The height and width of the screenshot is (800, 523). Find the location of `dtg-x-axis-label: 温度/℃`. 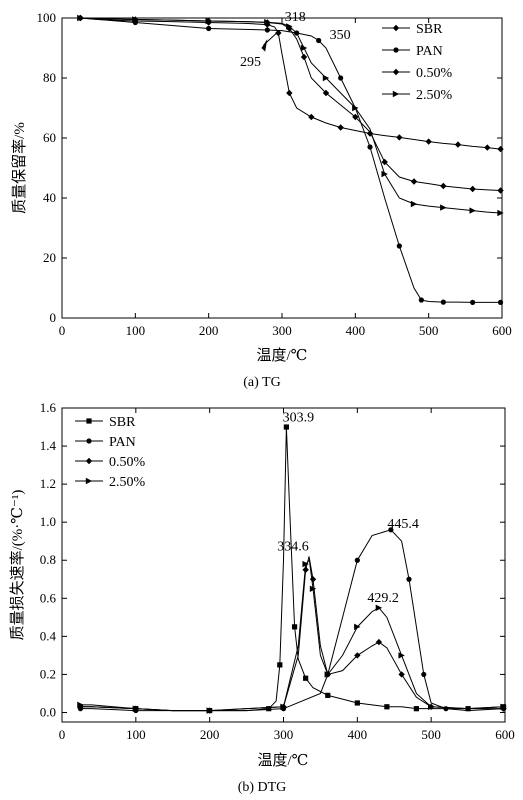

dtg-x-axis-label: 温度/℃ is located at coordinates (283, 760).